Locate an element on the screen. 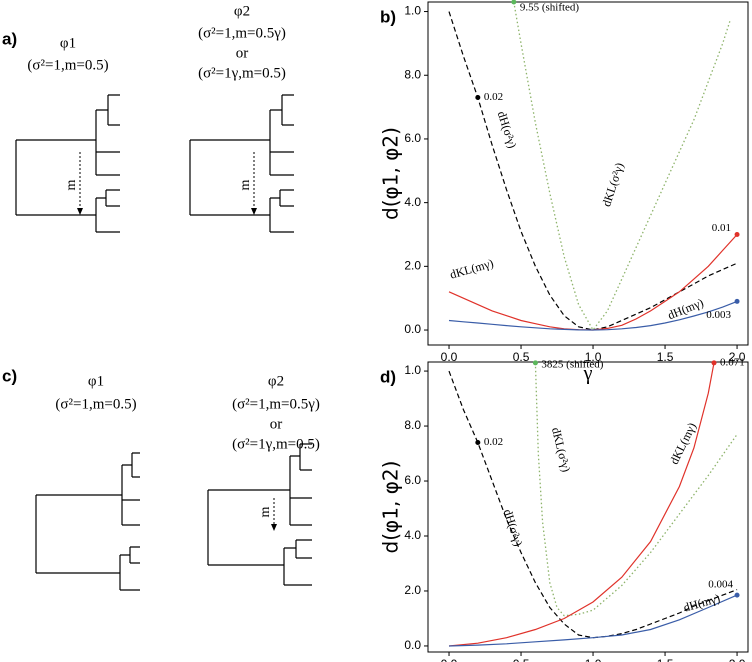  panel-label: a) is located at coordinates (9, 38).